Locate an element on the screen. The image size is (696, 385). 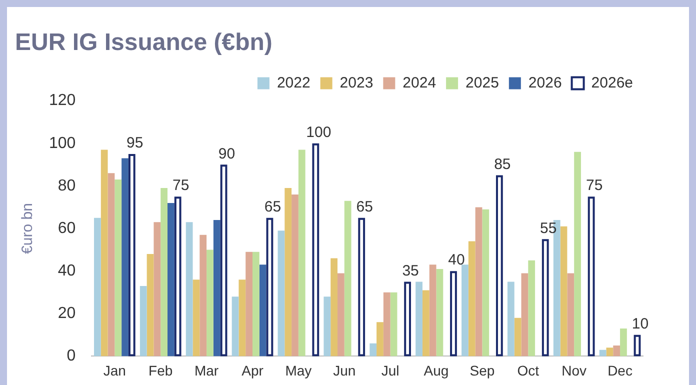
x-tick-label: Jun is located at coordinates (344, 370).